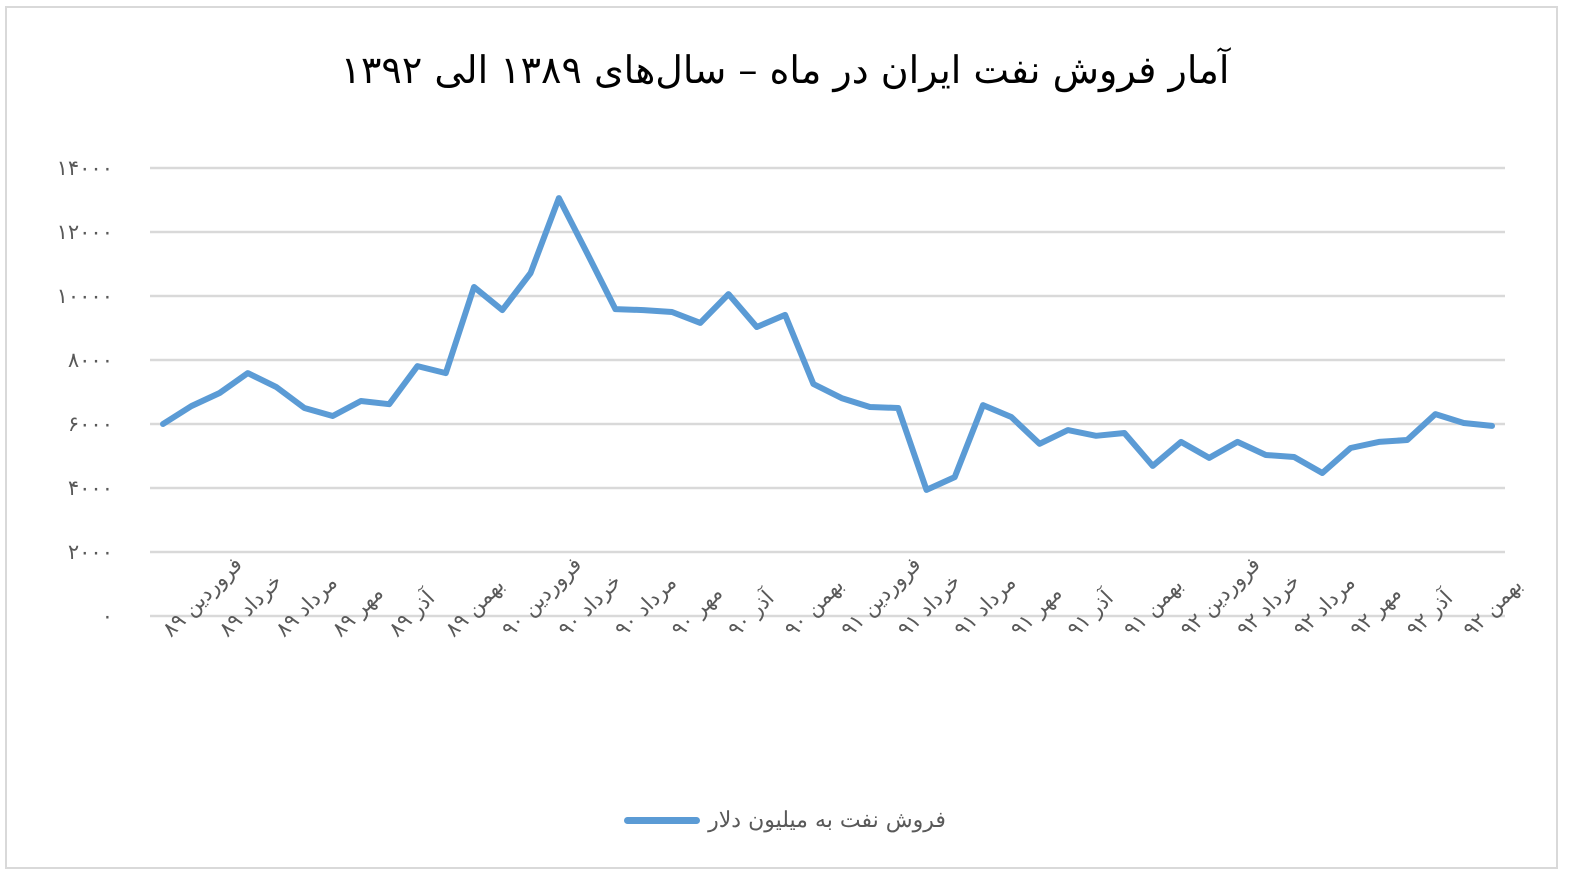 The width and height of the screenshot is (1570, 881). What do you see at coordinates (1153, 607) in the screenshot?
I see `x-tick-label: بهمن ۹۱` at bounding box center [1153, 607].